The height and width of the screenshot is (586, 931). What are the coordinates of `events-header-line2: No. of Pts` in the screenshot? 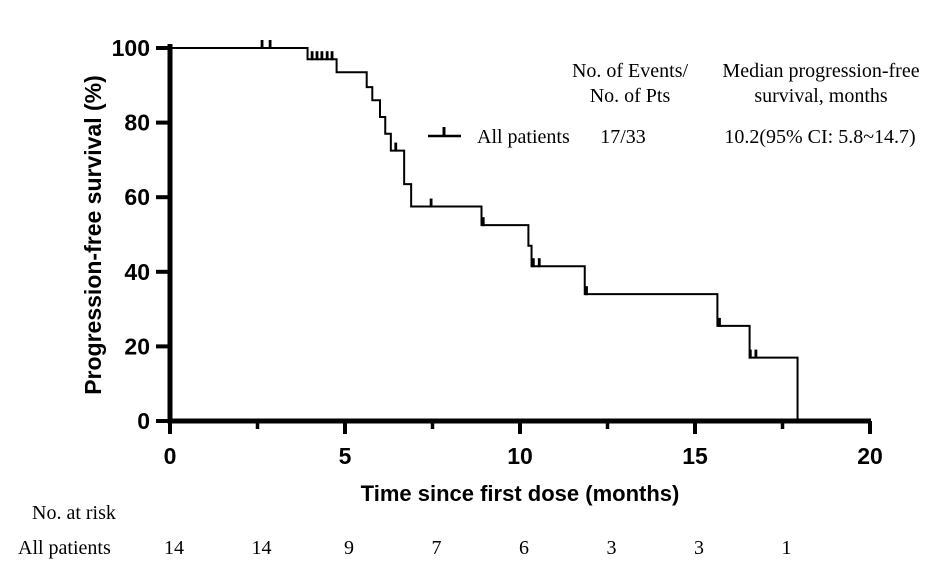 It's located at (630, 96).